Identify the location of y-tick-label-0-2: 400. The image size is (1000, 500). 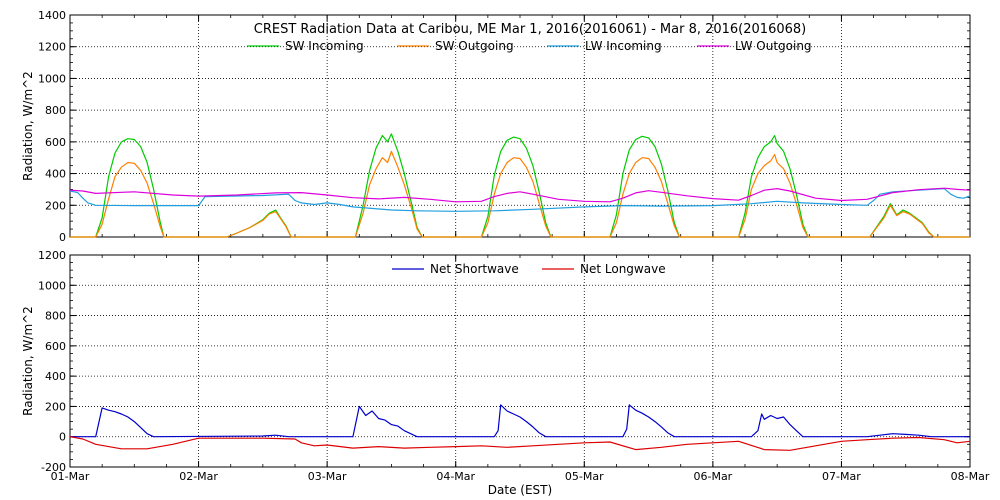
(55, 174).